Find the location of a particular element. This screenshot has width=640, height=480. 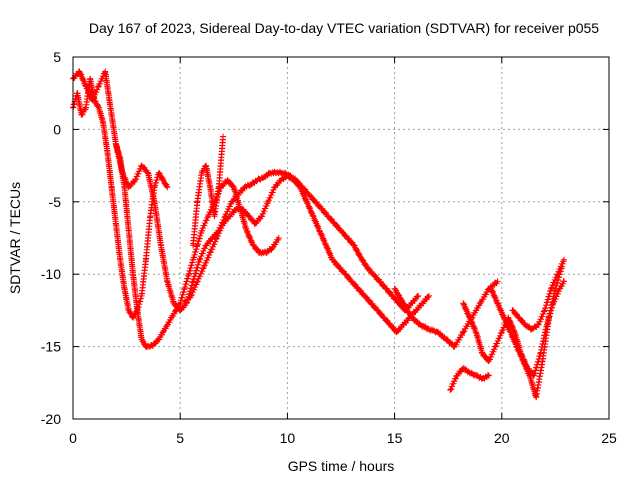

x-tick-label: 5 is located at coordinates (180, 438).